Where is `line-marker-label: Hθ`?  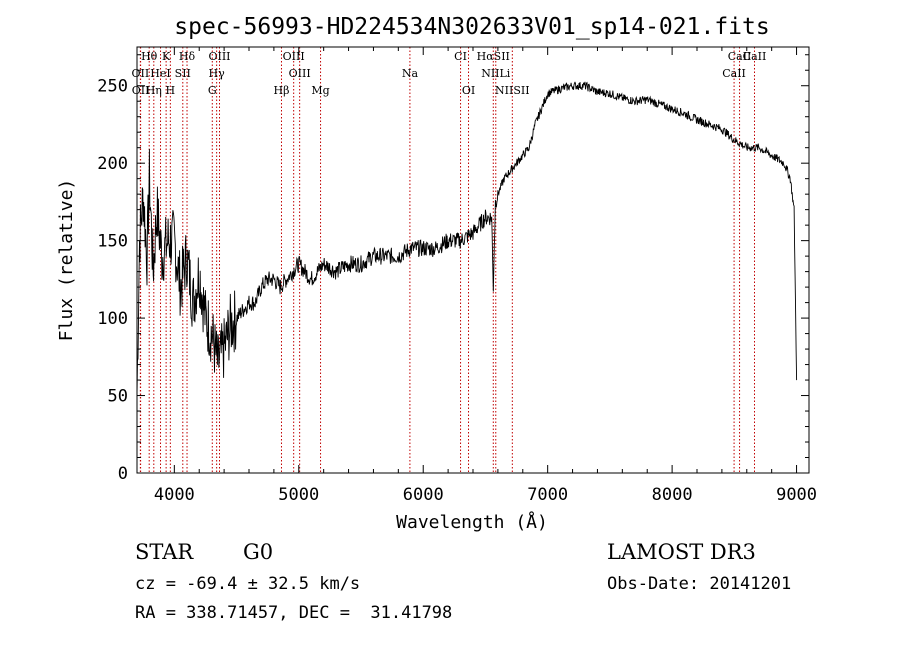 line-marker-label: Hθ is located at coordinates (149, 56).